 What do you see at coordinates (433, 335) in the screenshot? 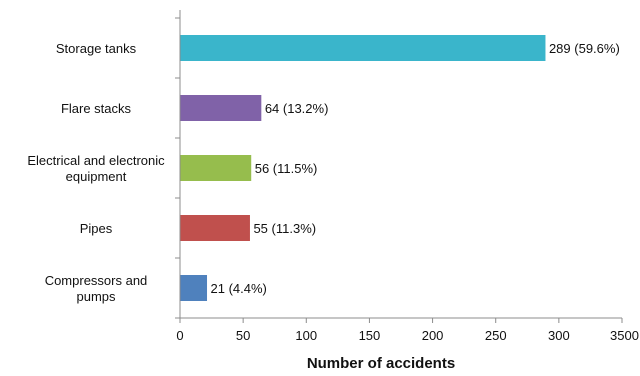
I see `x-tick-label: 200` at bounding box center [433, 335].